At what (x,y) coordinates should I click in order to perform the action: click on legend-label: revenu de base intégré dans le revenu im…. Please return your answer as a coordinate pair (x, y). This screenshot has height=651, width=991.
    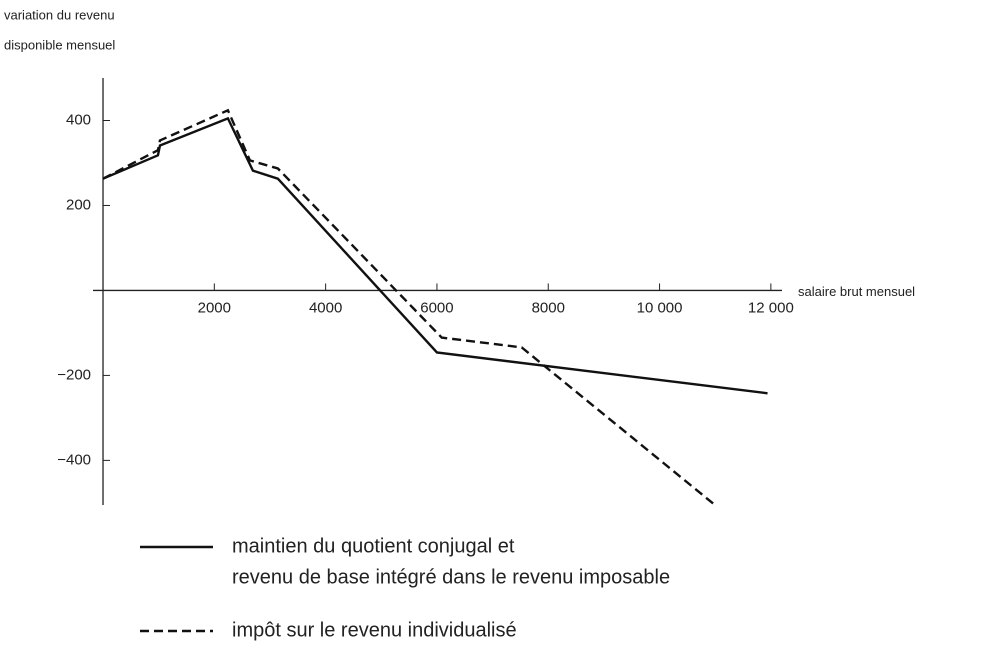
    Looking at the image, I should click on (451, 577).